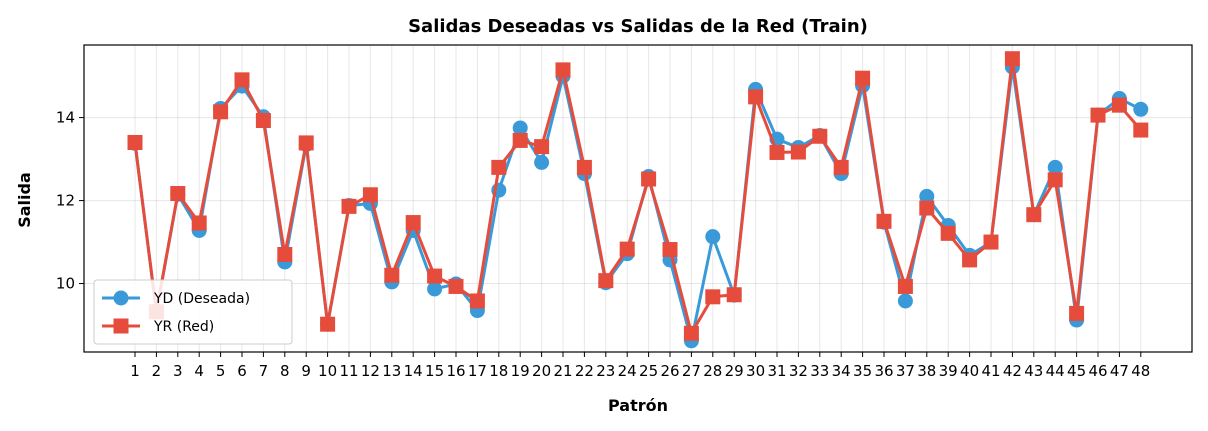  Describe the element at coordinates (990, 371) in the screenshot. I see `x-tick-label: 41` at that location.